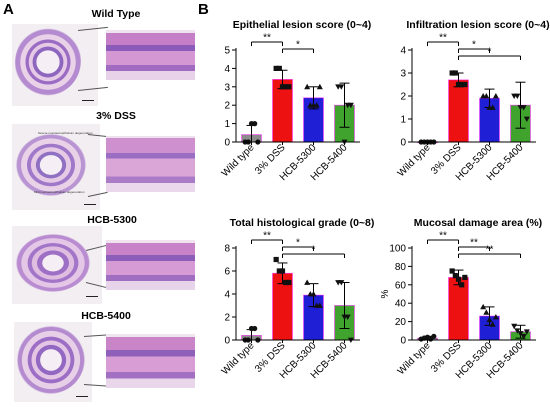 This screenshot has width=550, height=407. Describe the element at coordinates (106, 316) in the screenshot. I see `histology-title-hcb5400: HCB-5400` at that location.